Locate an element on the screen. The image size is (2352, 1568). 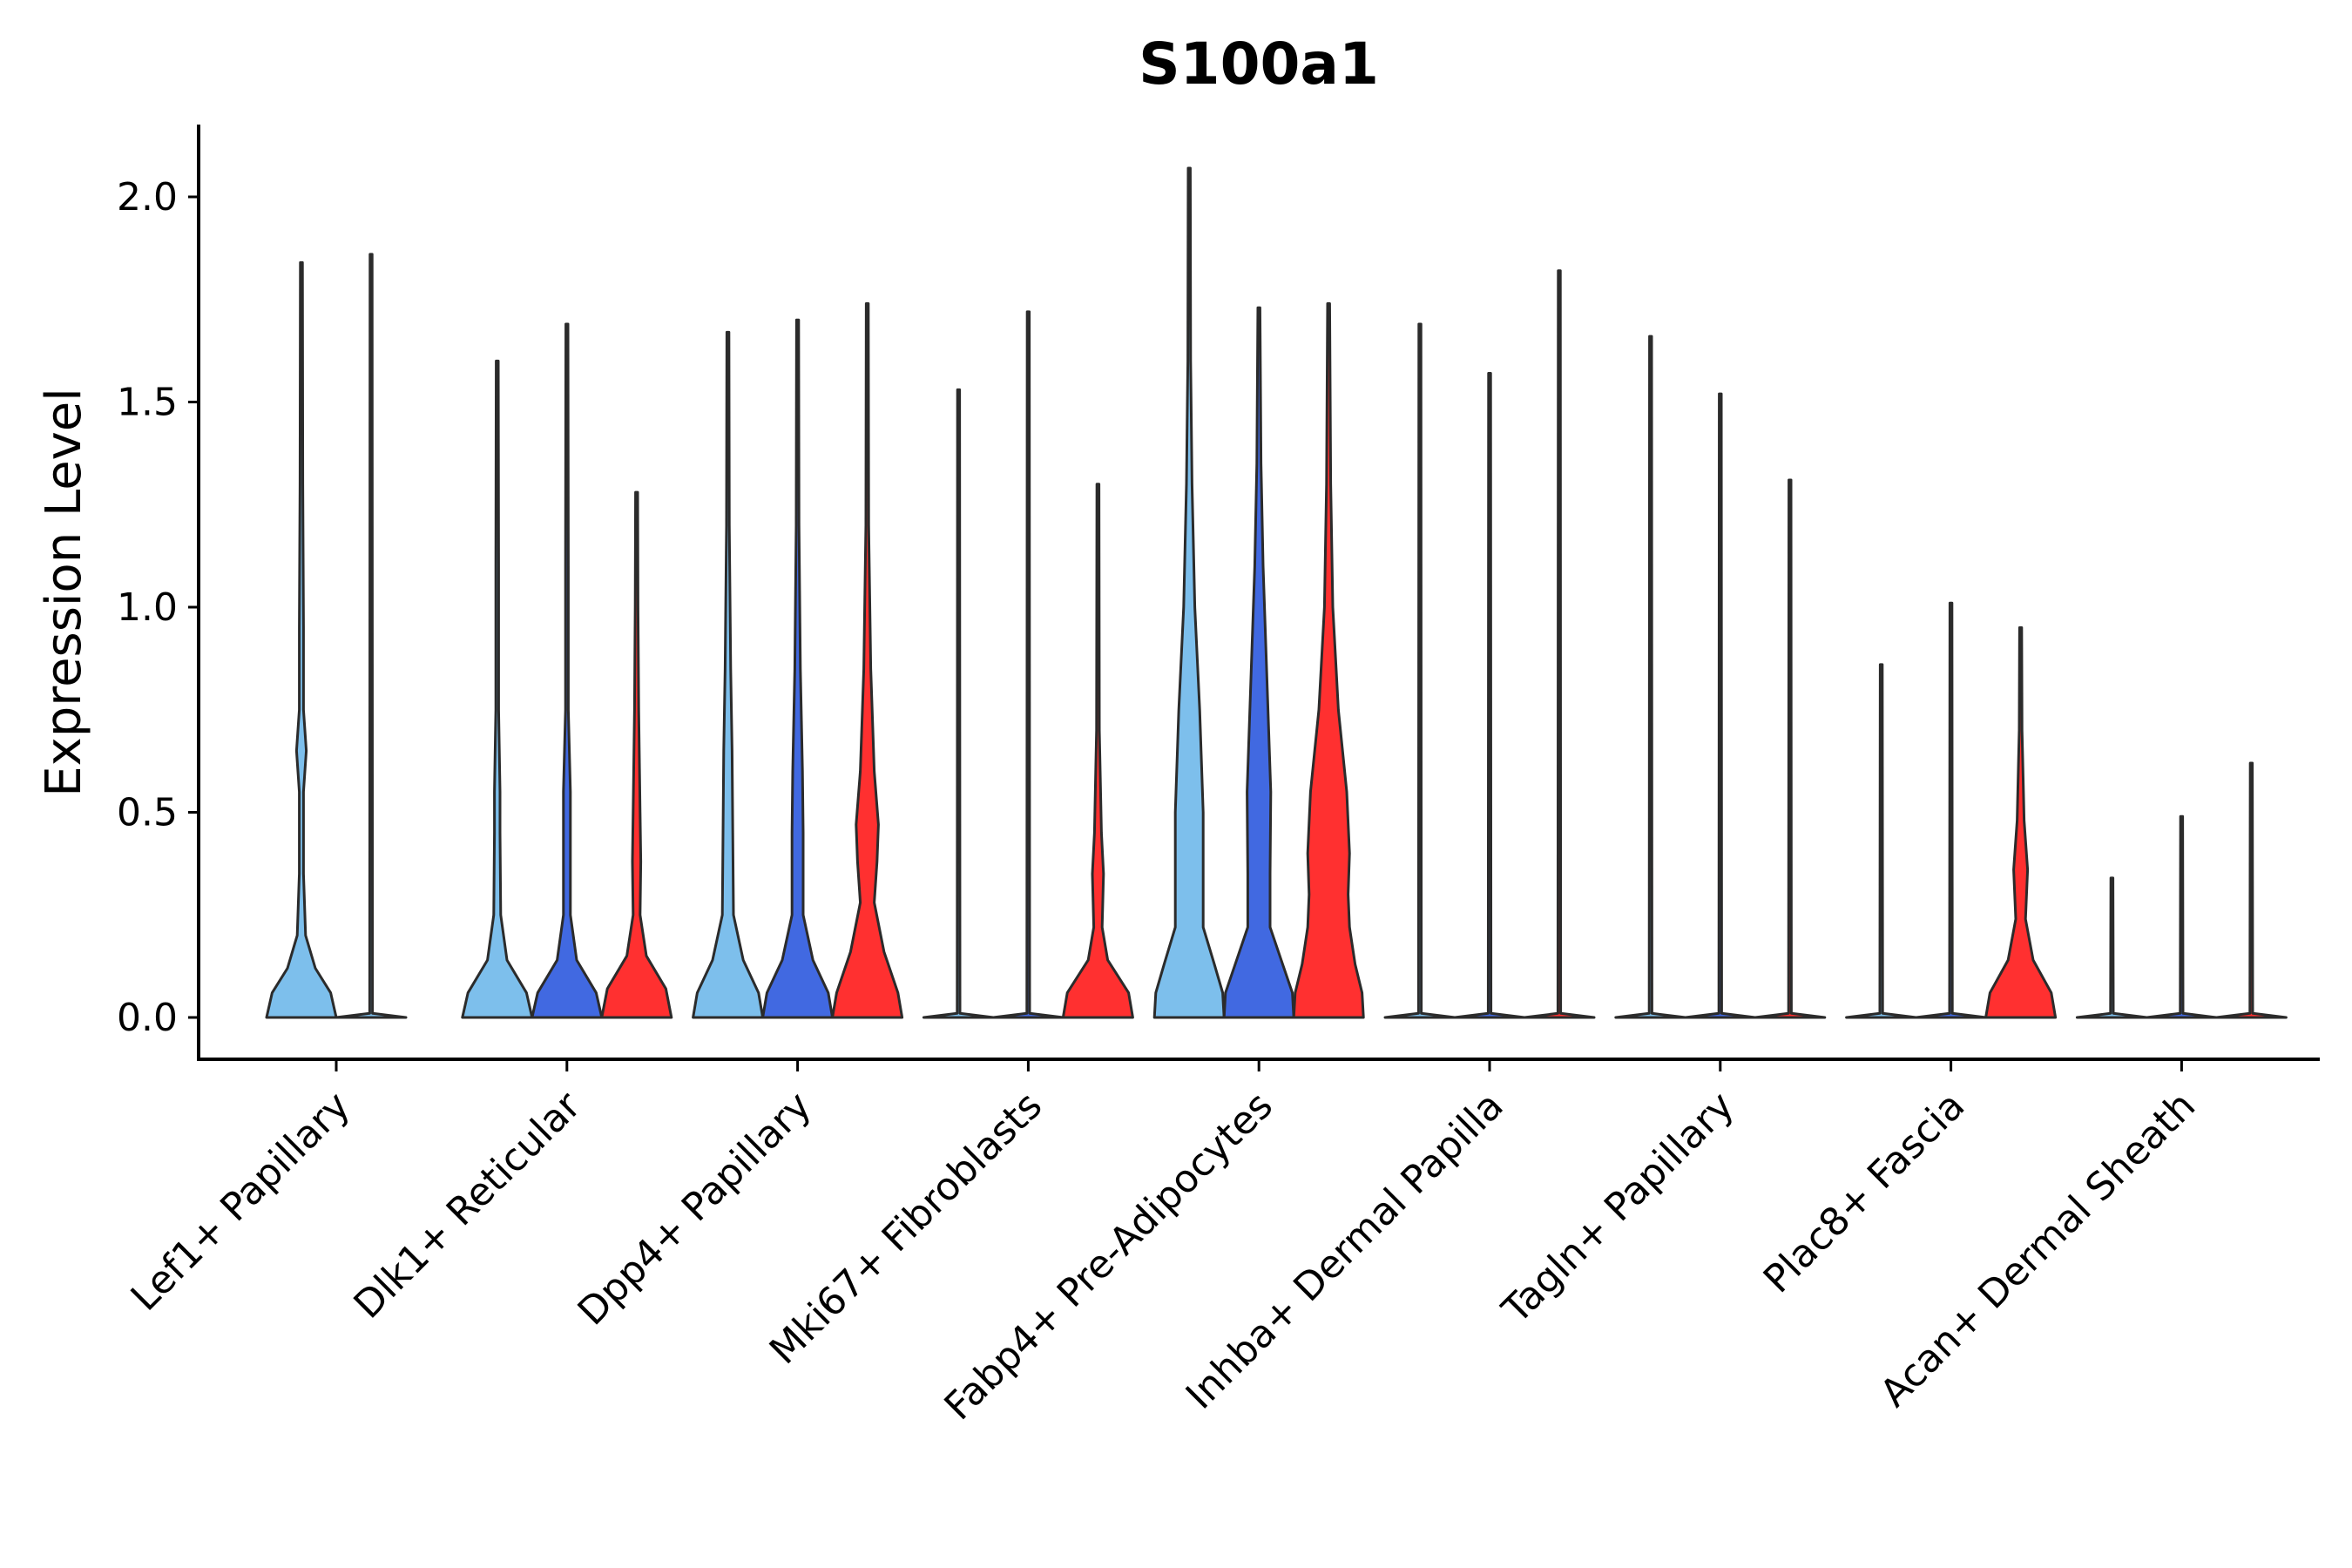
y-tick-label: 0.0 is located at coordinates (147, 1018).